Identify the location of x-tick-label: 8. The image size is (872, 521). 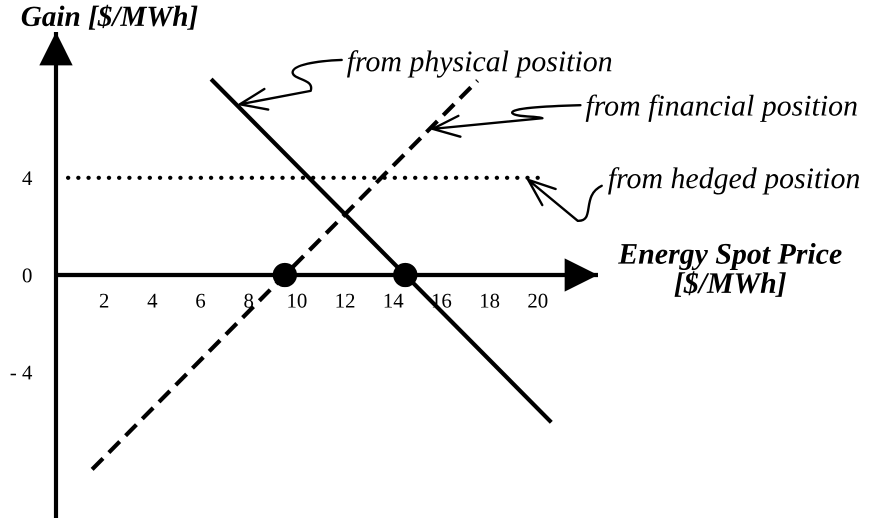
(249, 301).